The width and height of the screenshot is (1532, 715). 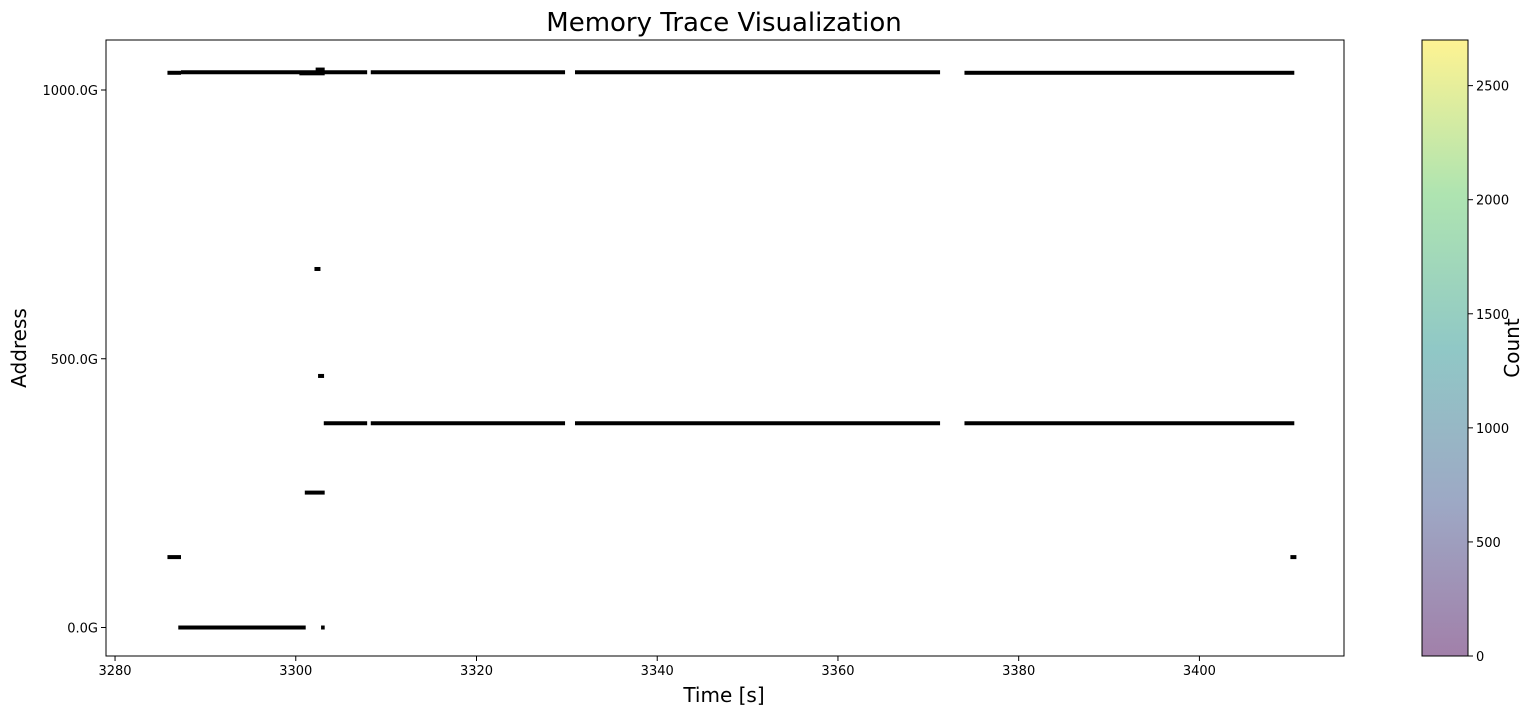 I want to click on y-axis: 0.0G 500.0G 1000.0G, so click(x=74, y=360).